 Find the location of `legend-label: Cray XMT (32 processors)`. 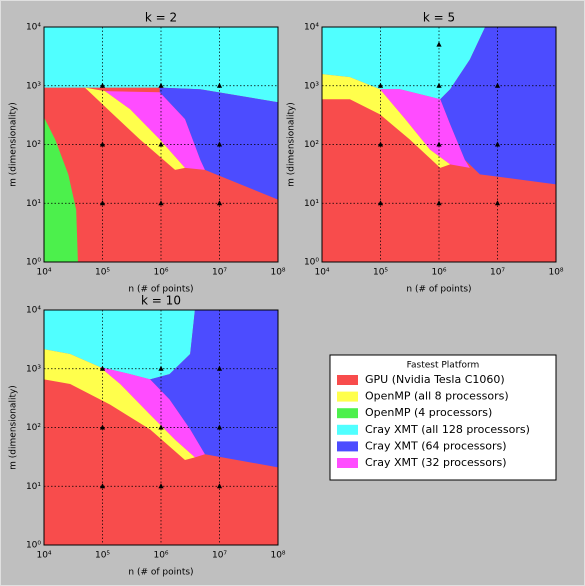

legend-label: Cray XMT (32 processors) is located at coordinates (436, 462).